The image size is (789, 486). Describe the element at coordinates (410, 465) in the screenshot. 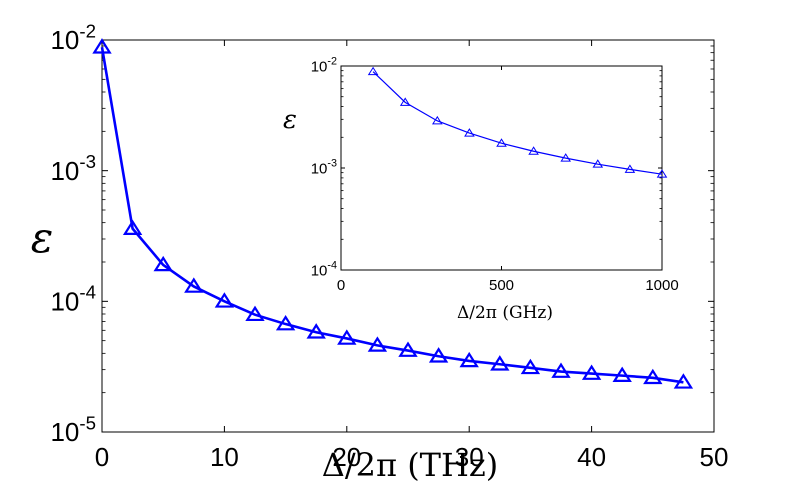

I see `x-axis-label: Δ/2π (THz)` at that location.